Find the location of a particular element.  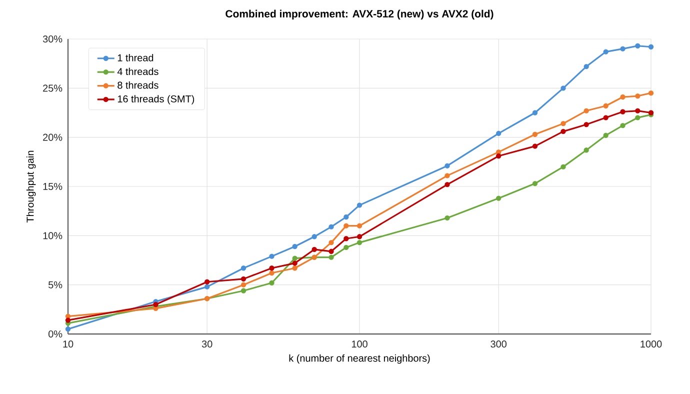

y-tick-label: 20% is located at coordinates (52, 137).